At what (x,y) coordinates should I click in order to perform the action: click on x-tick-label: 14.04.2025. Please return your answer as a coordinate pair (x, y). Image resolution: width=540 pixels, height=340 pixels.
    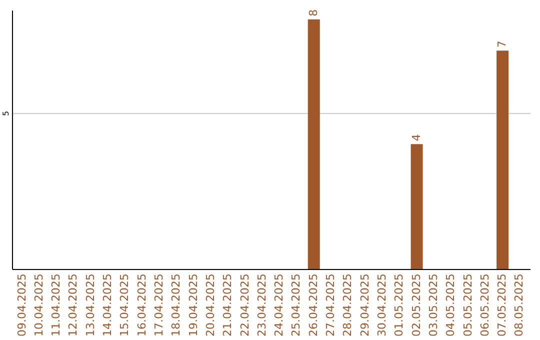
    Looking at the image, I should click on (107, 305).